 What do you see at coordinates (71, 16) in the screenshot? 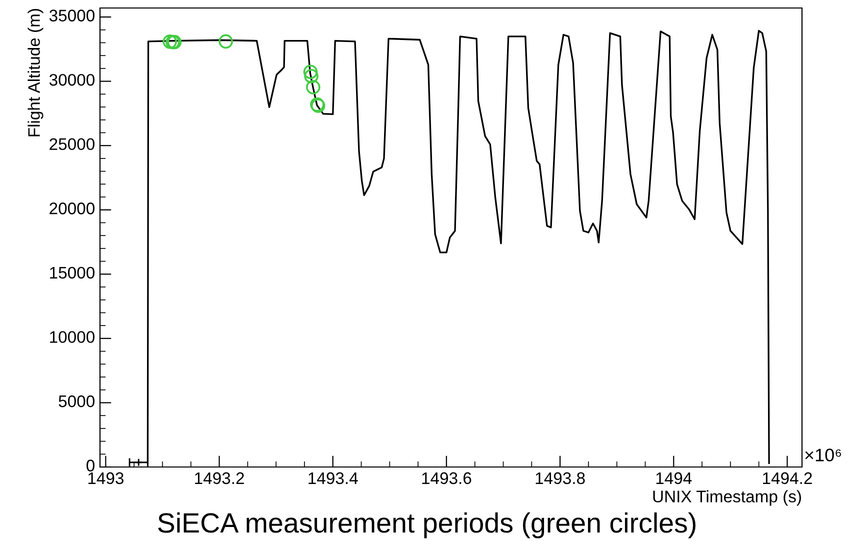
I see `y-tick-label: 35000` at bounding box center [71, 16].